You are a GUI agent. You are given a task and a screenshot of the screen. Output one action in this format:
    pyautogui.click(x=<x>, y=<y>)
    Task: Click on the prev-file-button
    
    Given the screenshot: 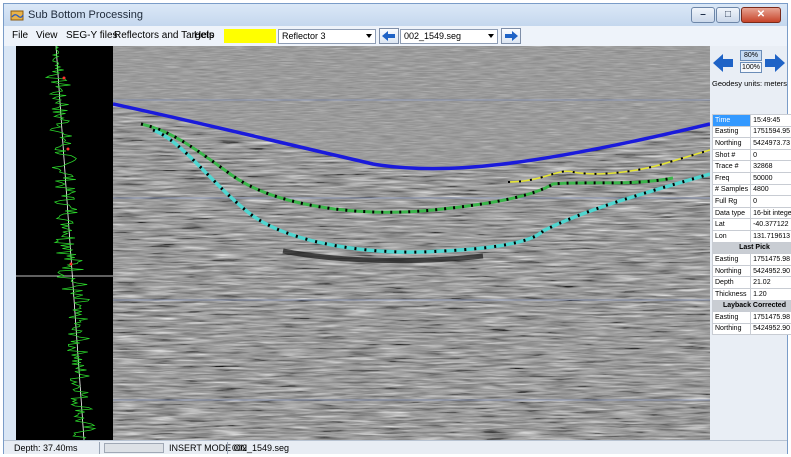 What is the action you would take?
    pyautogui.click(x=389, y=36)
    